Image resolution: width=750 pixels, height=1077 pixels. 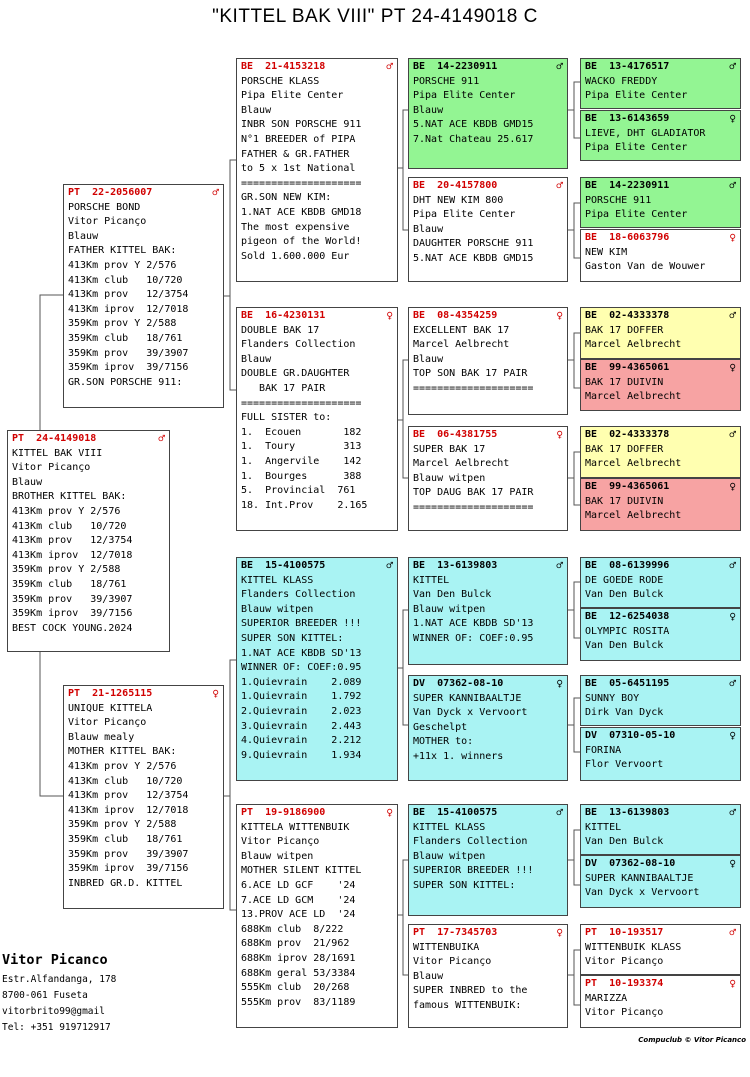 What do you see at coordinates (603, 750) in the screenshot?
I see `pedigree-line: FORINA` at bounding box center [603, 750].